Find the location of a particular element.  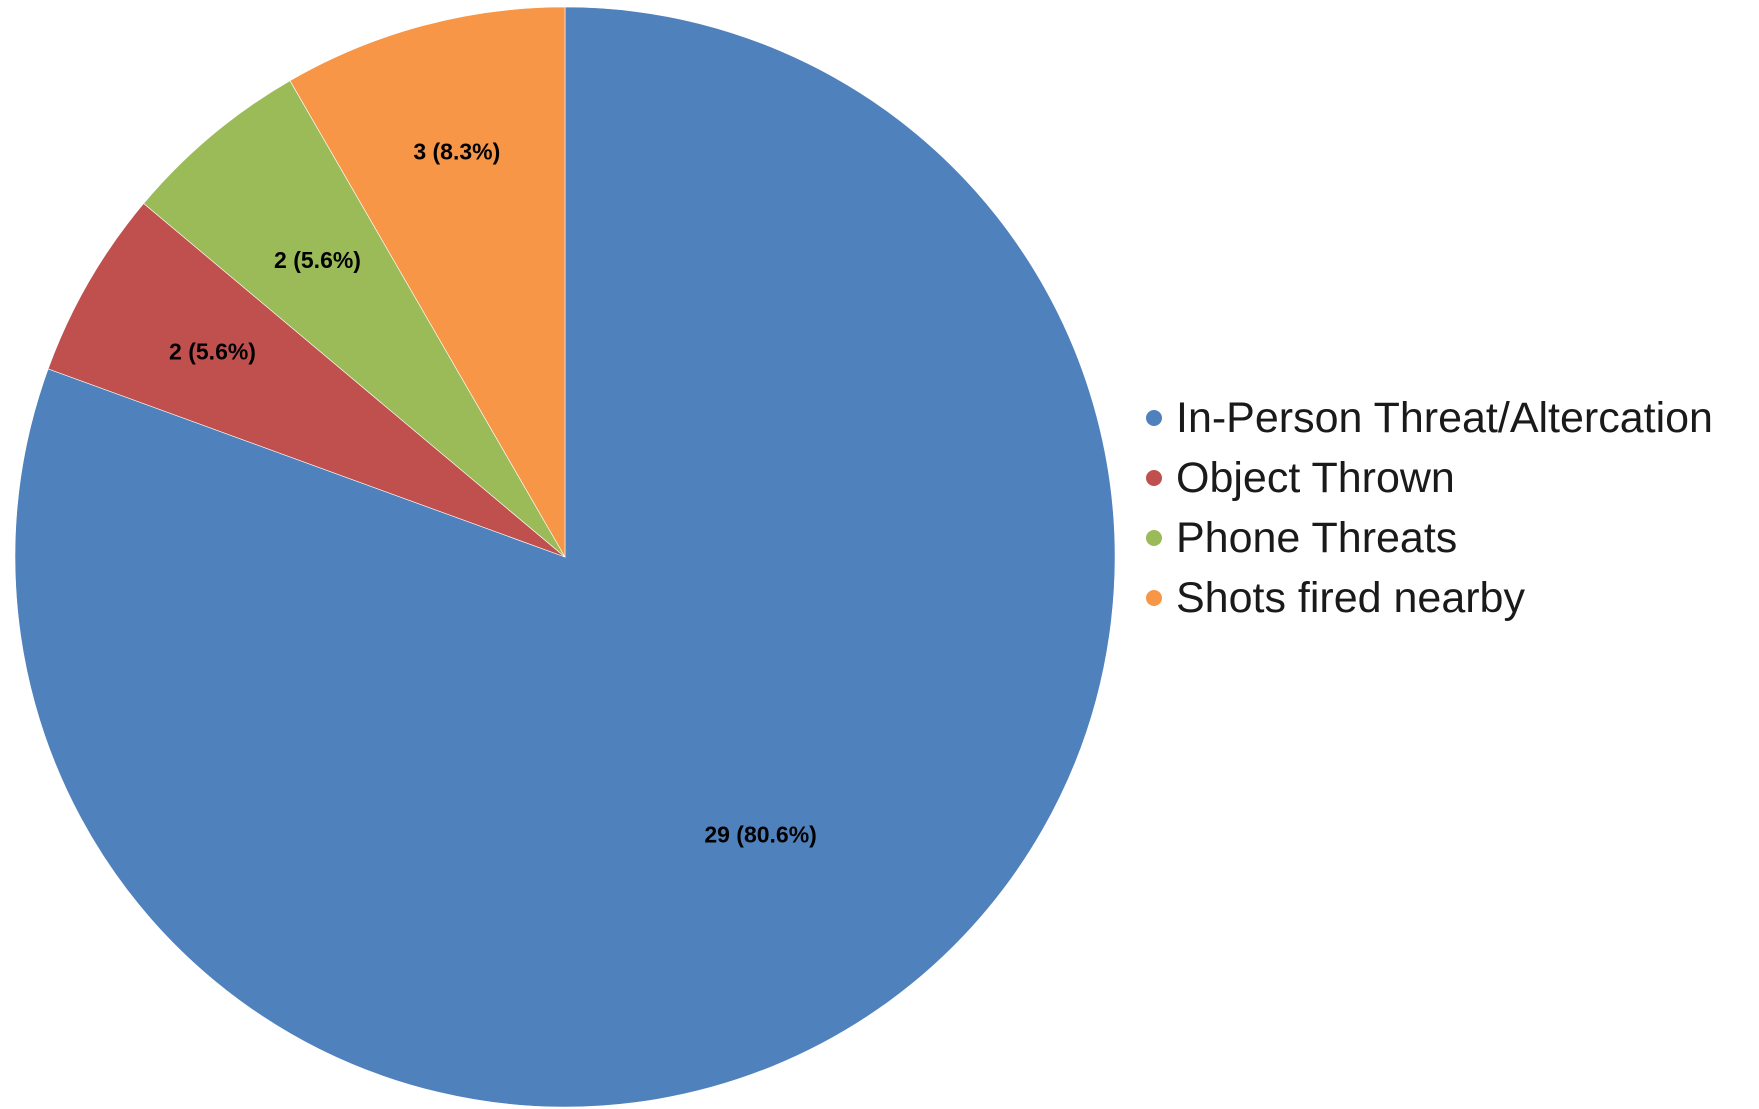

legend-label: Phone Threats is located at coordinates (1317, 537).